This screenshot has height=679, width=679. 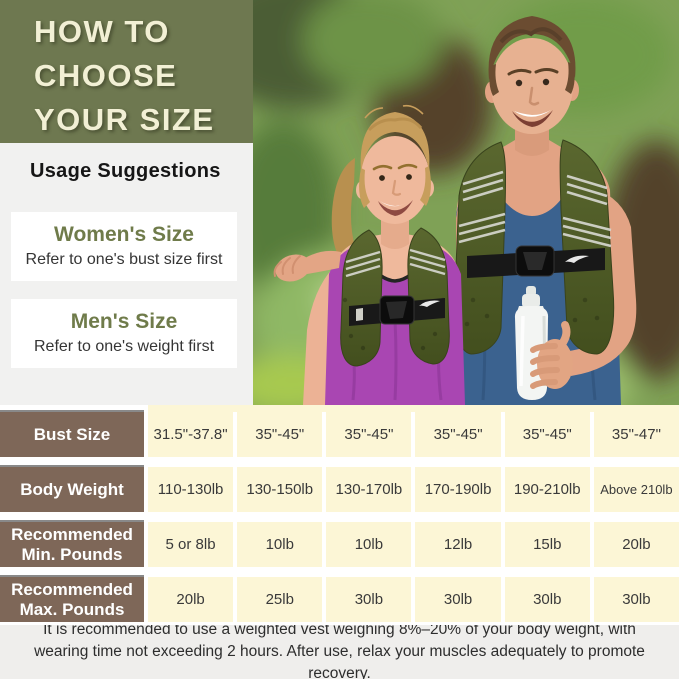 What do you see at coordinates (280, 489) in the screenshot?
I see `table-cell: 130-150lb` at bounding box center [280, 489].